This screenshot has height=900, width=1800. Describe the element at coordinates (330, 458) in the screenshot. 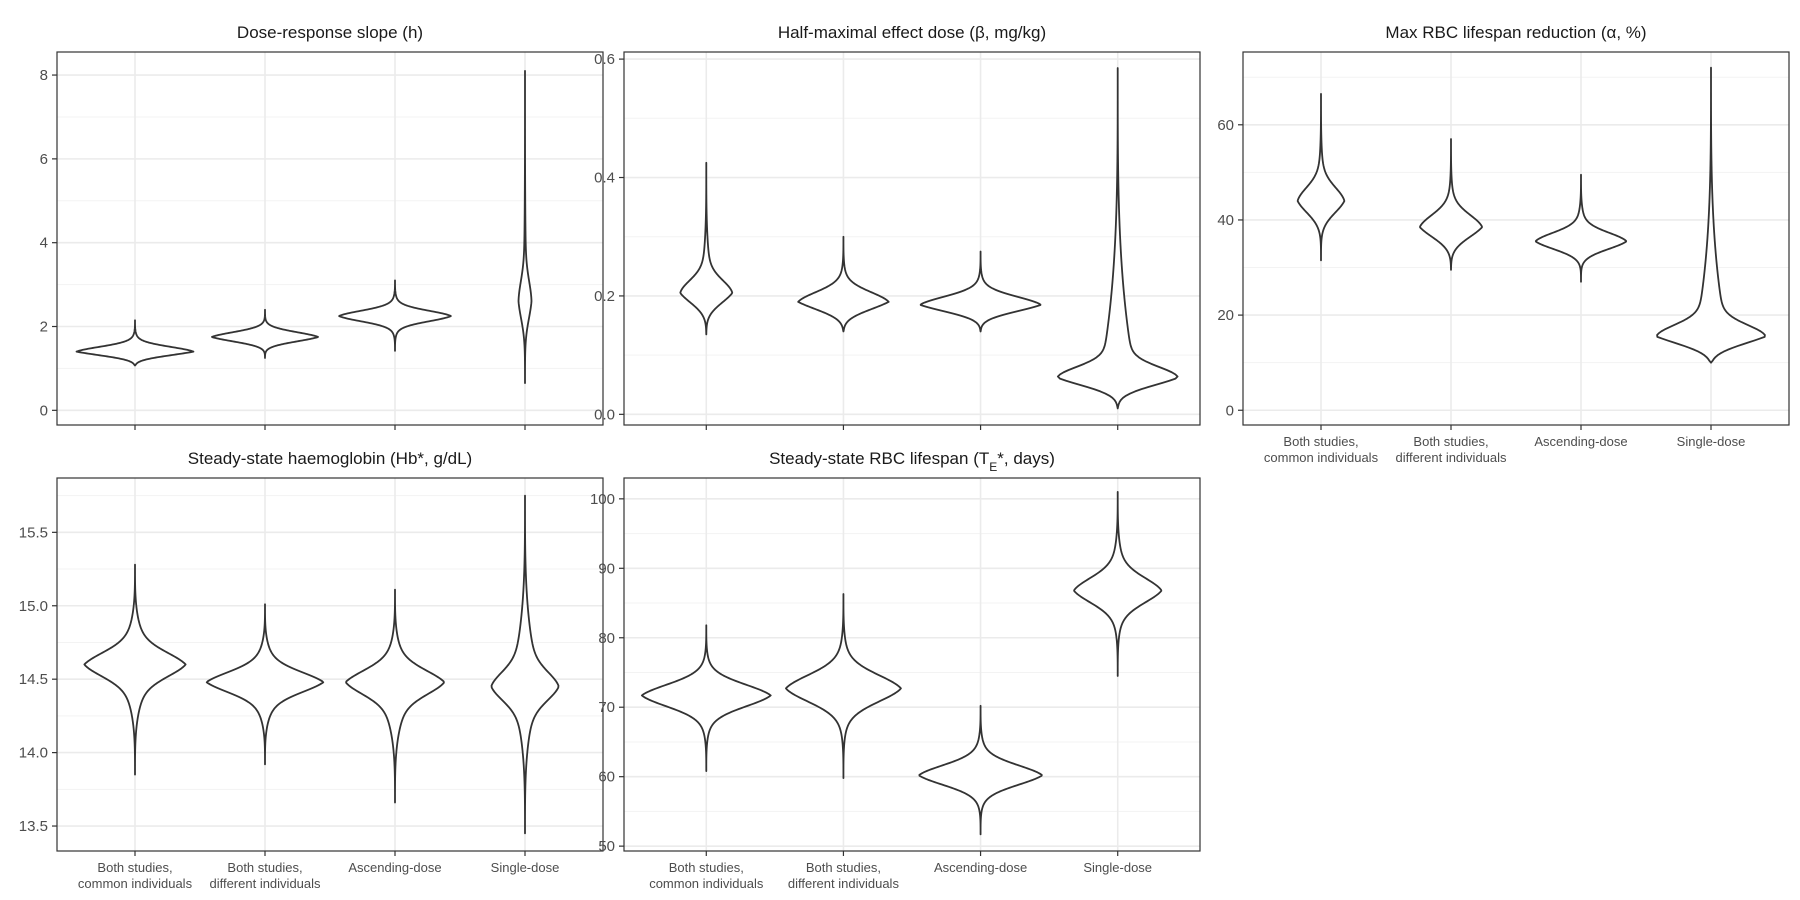

I see `panel-title: Steady-state haemoglobin (Hb*, g/dL)` at that location.